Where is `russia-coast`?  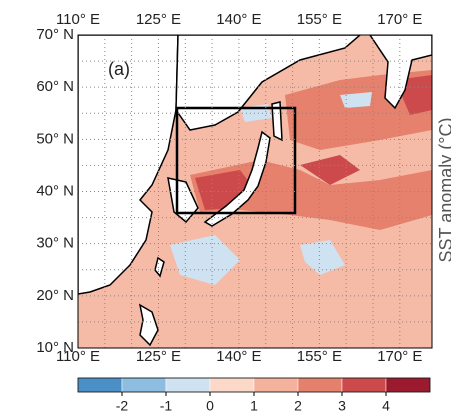
russia-coast is located at coordinates (268, 83).